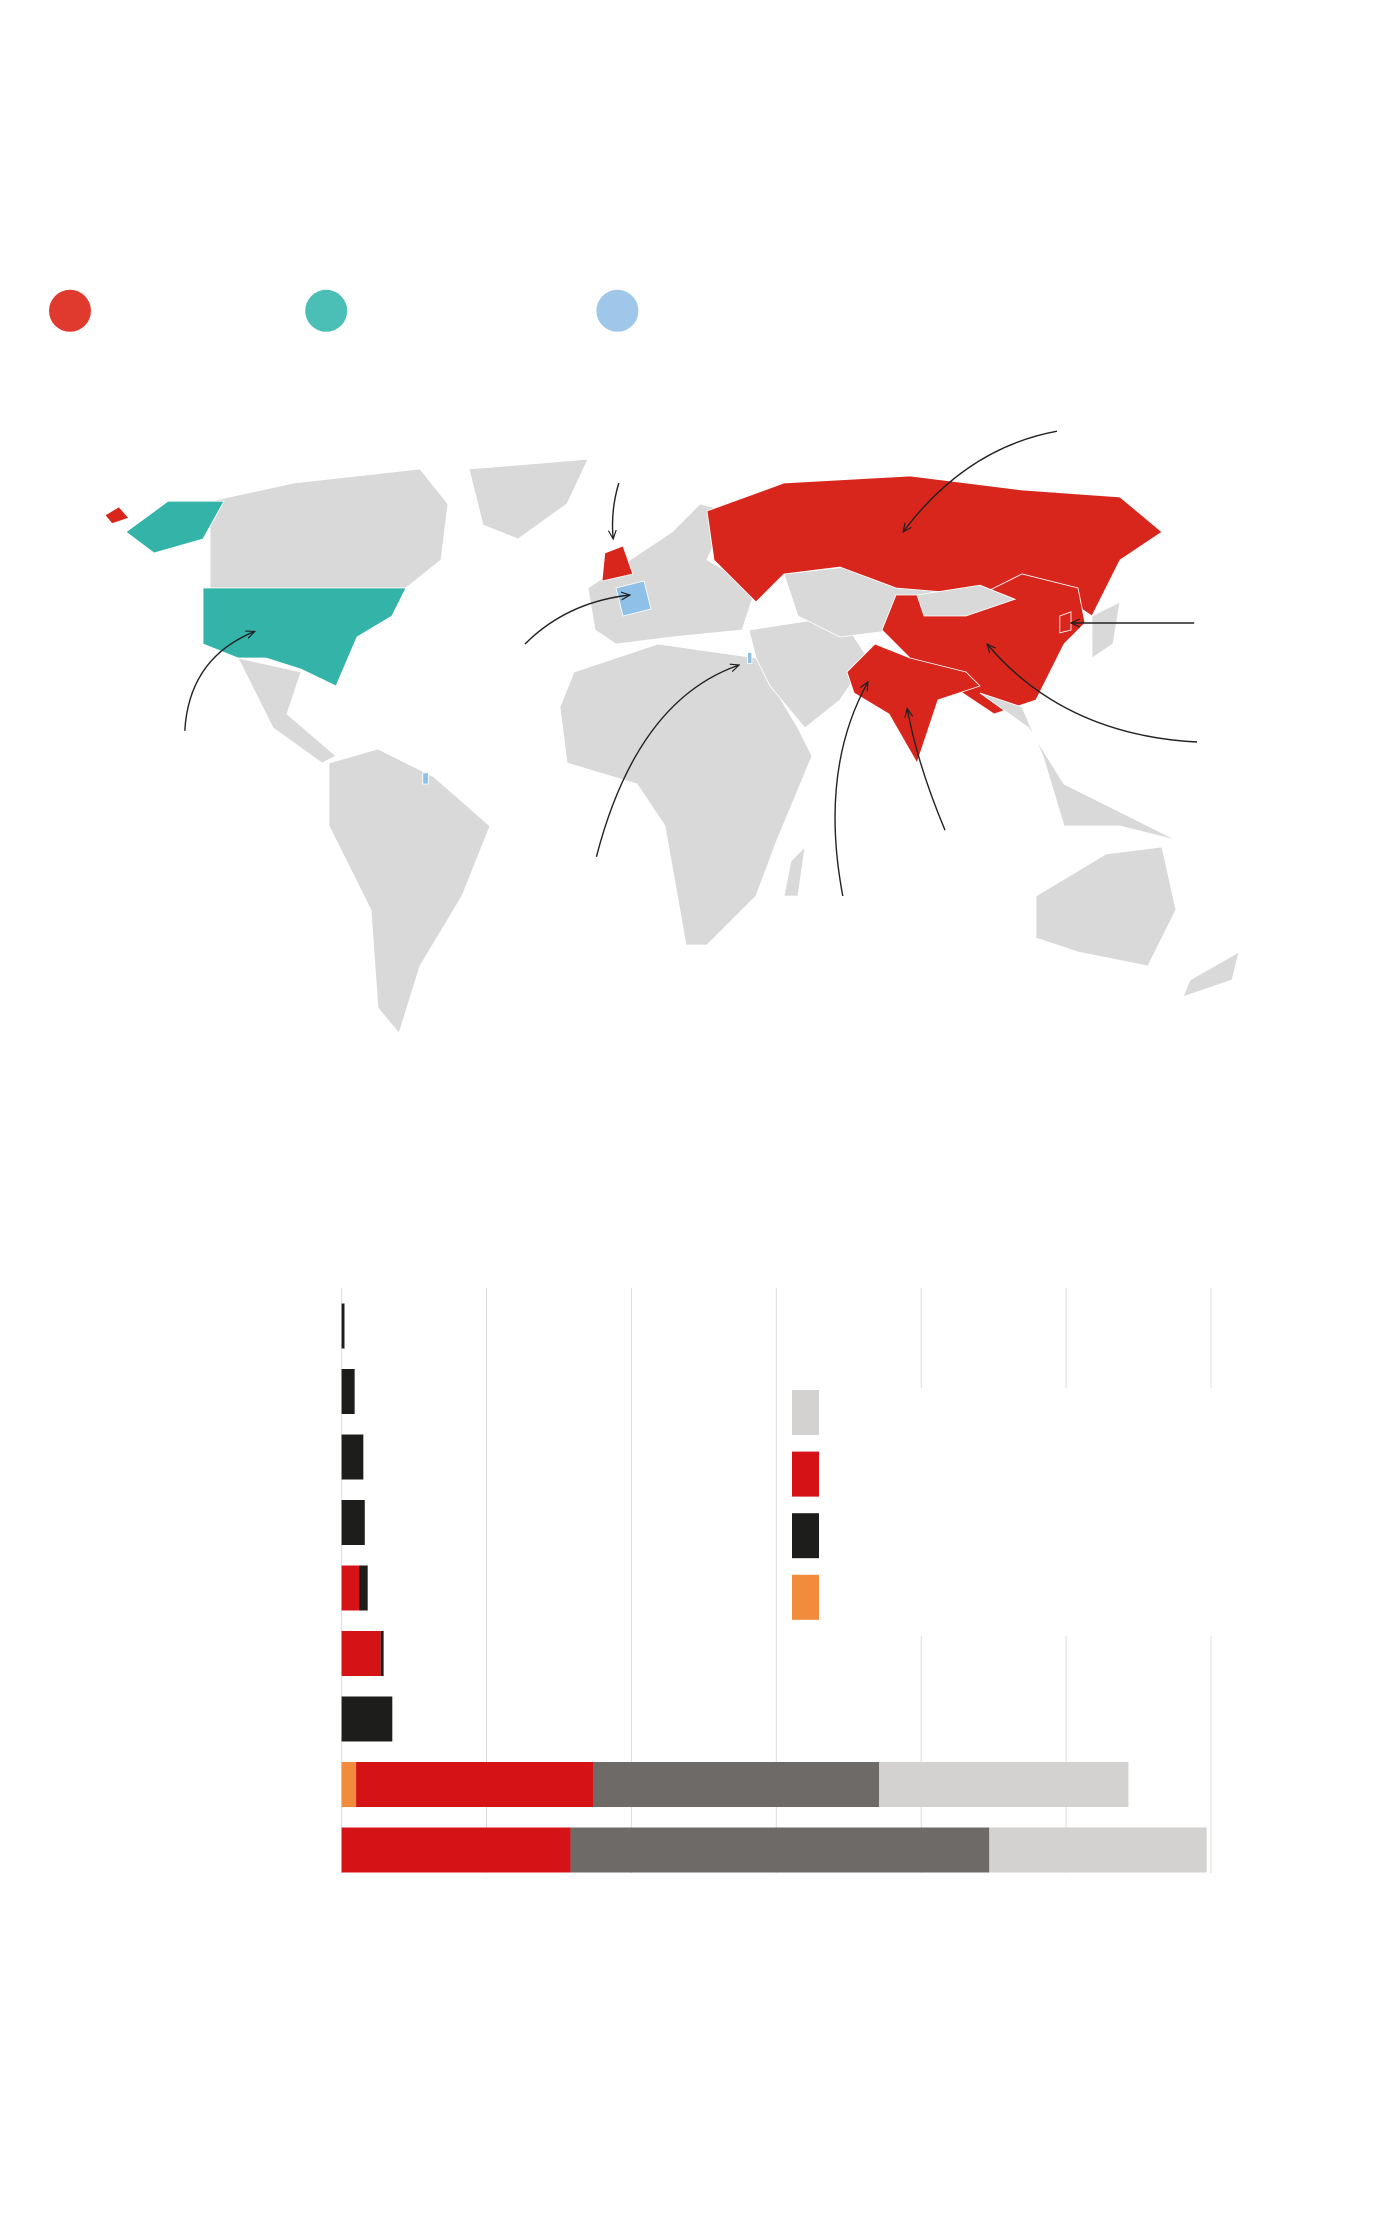 The width and height of the screenshot is (1400, 2220). Describe the element at coordinates (1000, 1512) in the screenshot. I see `legend-panel` at that location.